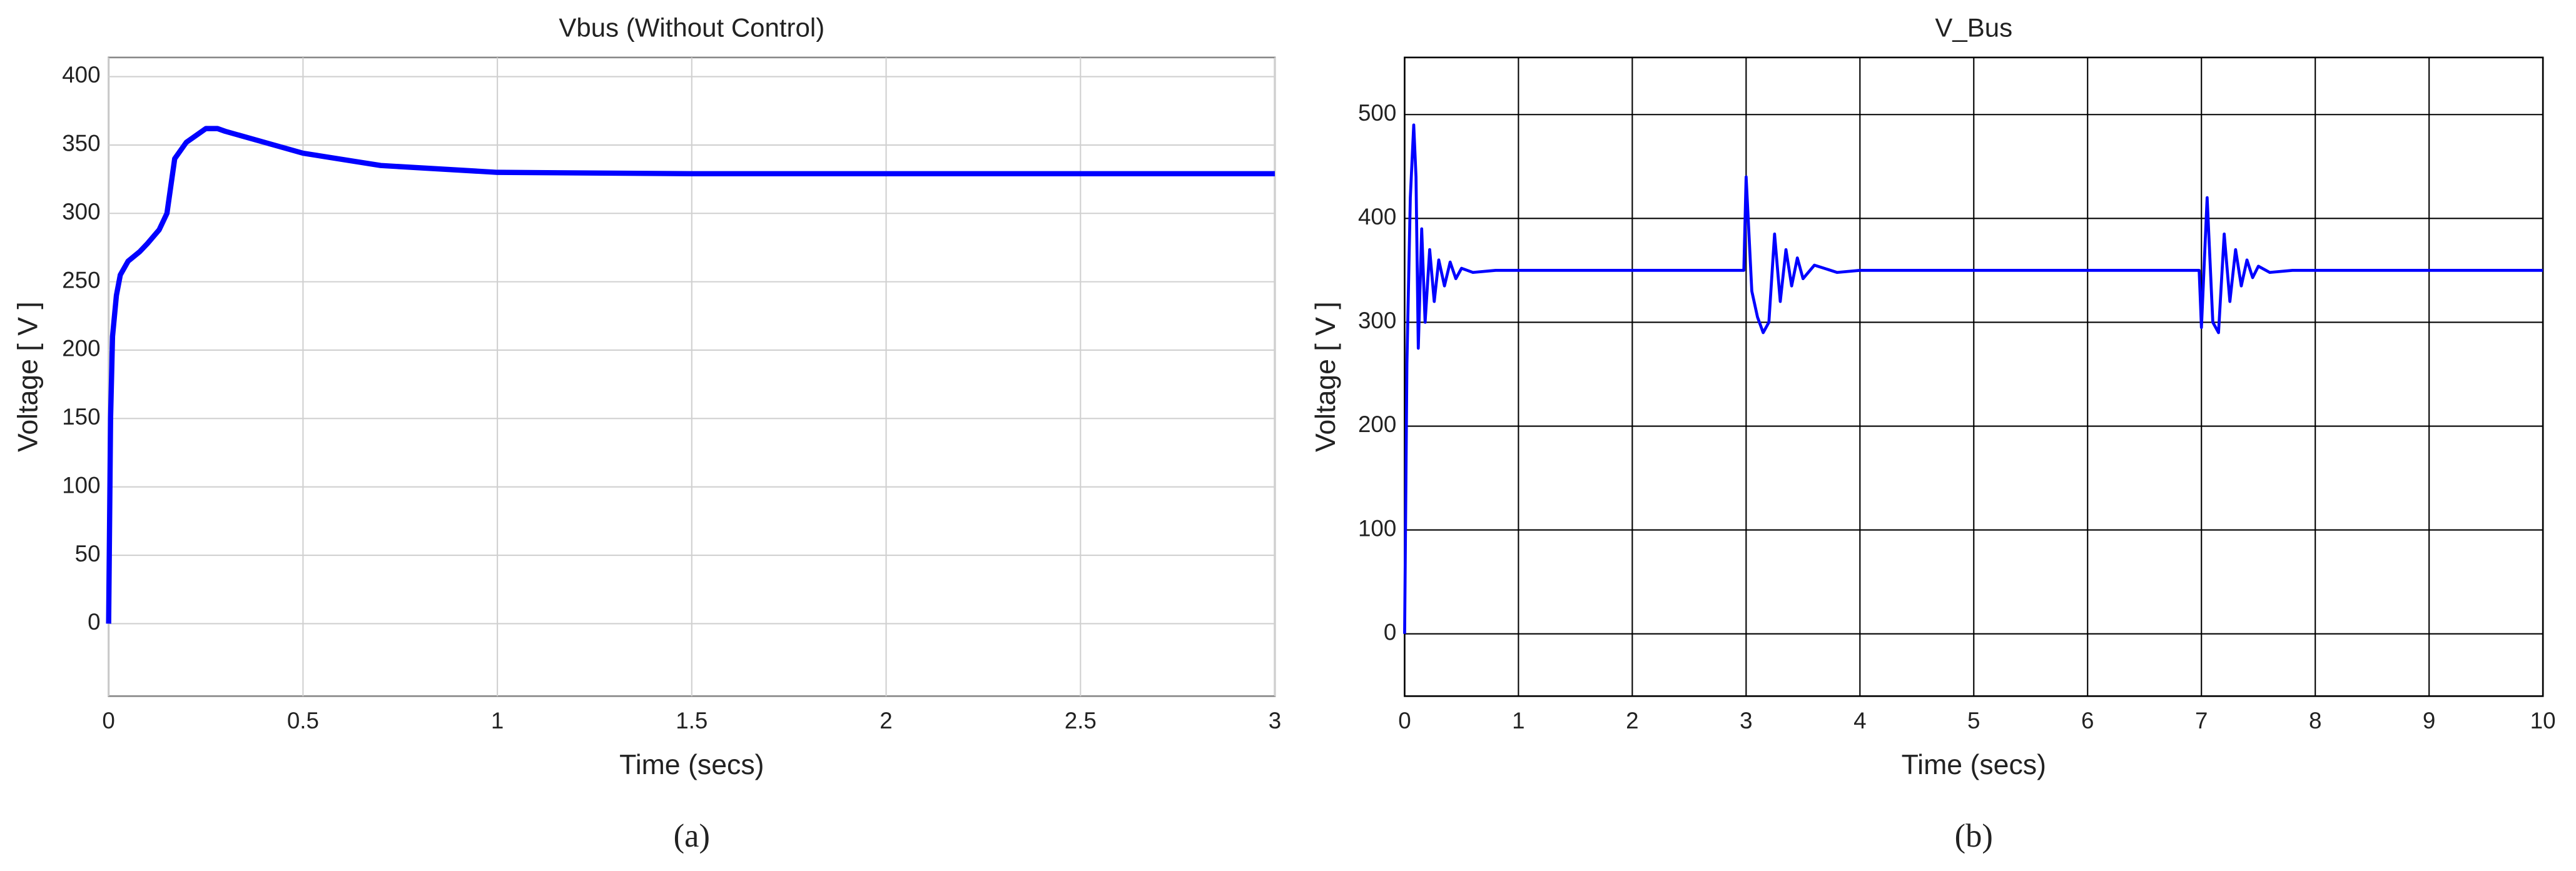 The height and width of the screenshot is (871, 2576). I want to click on x-tick-label: 9, so click(2429, 720).